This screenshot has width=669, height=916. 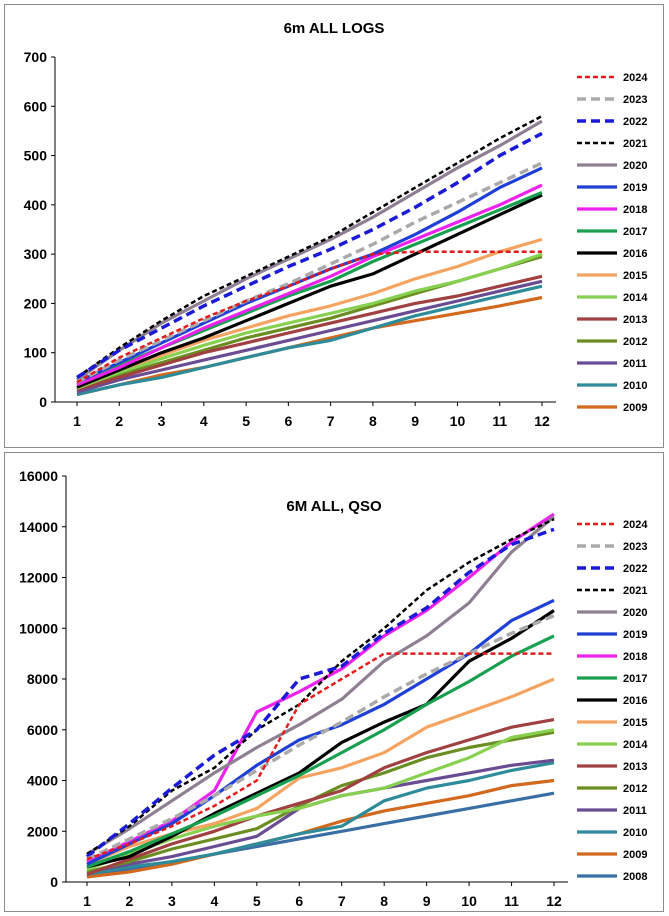 What do you see at coordinates (42, 730) in the screenshot?
I see `y-tick-label: 6000` at bounding box center [42, 730].